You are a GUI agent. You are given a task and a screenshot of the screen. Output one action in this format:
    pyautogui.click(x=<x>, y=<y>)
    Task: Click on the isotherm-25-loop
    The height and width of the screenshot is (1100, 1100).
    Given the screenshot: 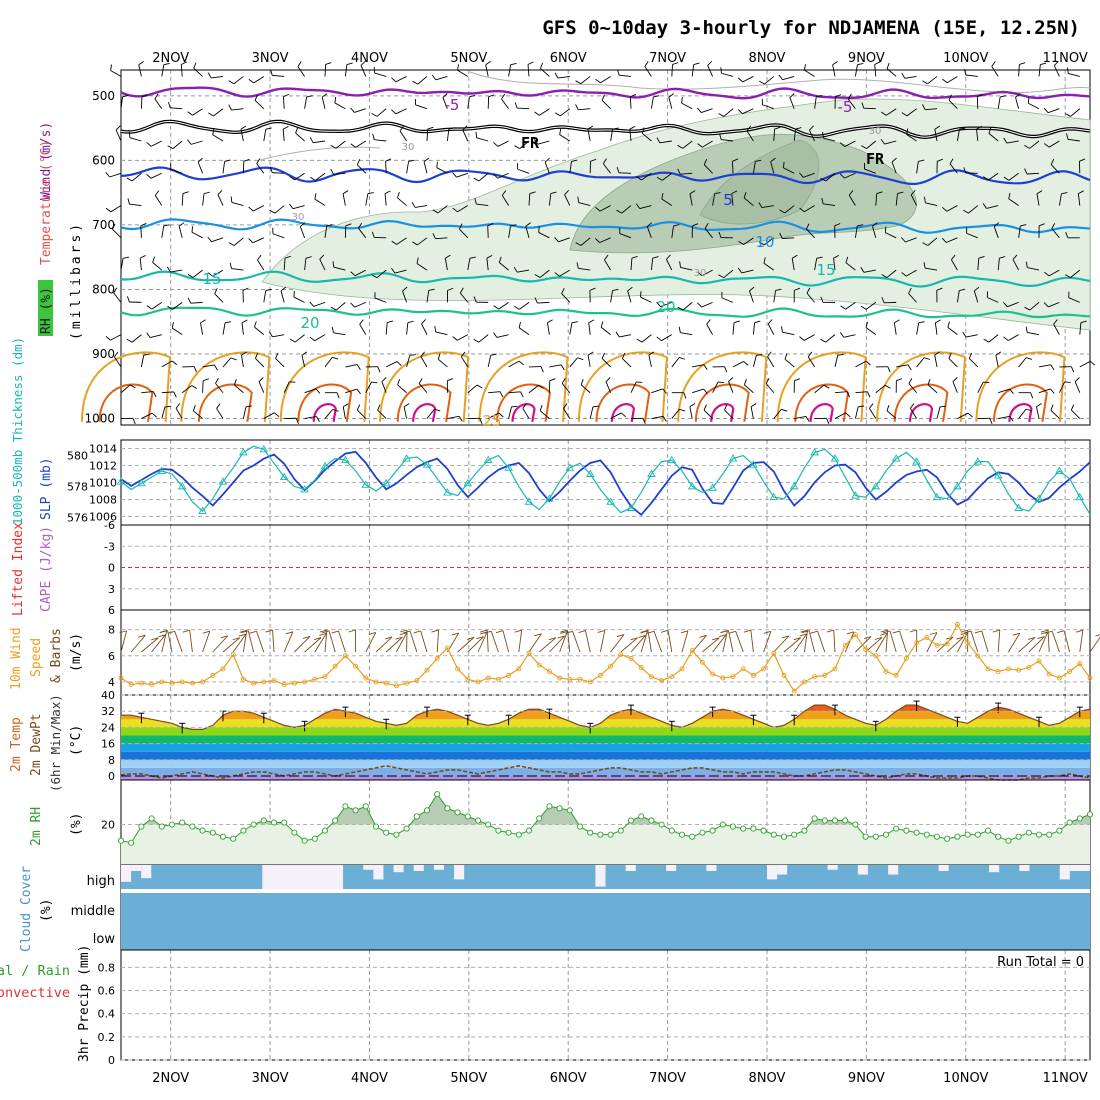 What is the action you would take?
    pyautogui.click(x=821, y=386)
    